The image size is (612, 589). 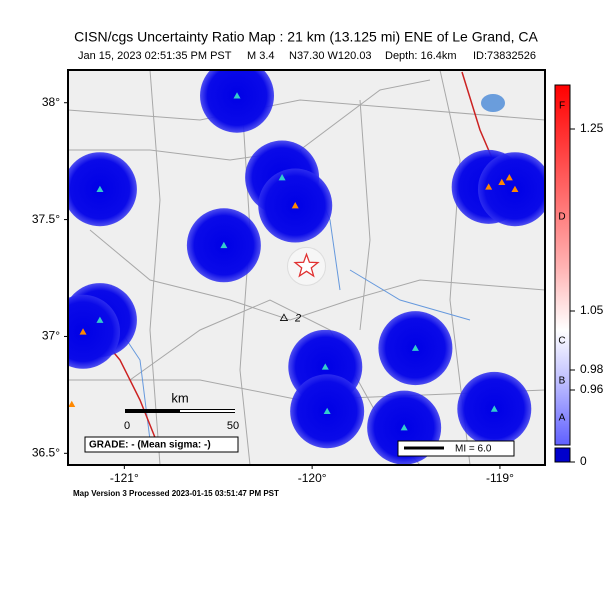 I want to click on lat-tick-label: 37°, so click(x=51, y=336).